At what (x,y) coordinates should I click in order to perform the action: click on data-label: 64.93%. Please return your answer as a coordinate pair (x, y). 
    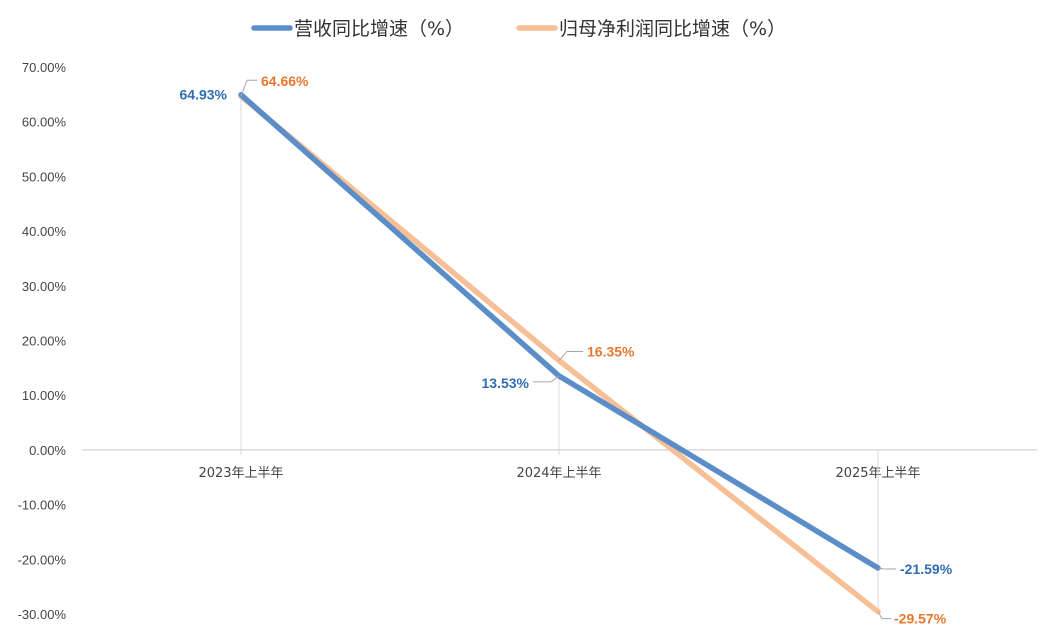
    Looking at the image, I should click on (204, 95).